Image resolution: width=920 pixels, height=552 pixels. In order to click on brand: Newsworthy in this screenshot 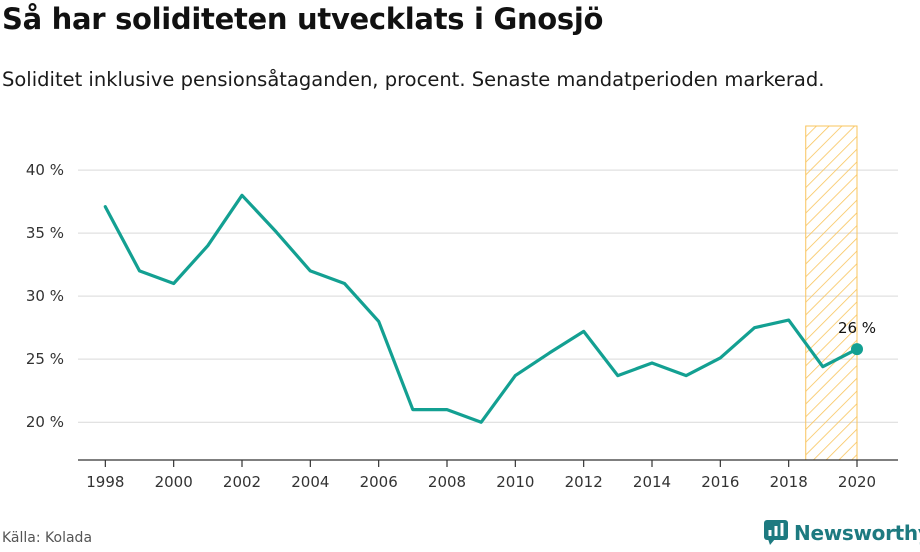, I will do `click(842, 533)`.